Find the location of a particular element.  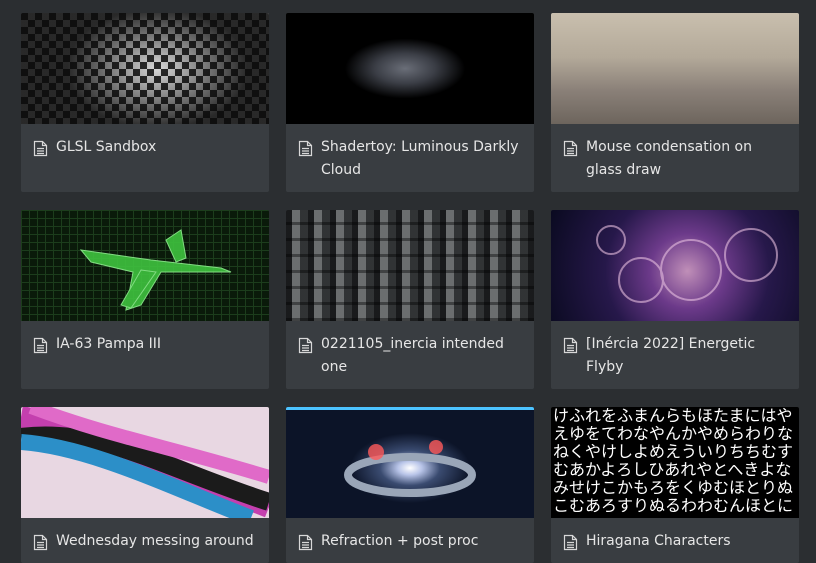

project-card: Shadertoy: Luminous Darkly Cloud is located at coordinates (410, 102).